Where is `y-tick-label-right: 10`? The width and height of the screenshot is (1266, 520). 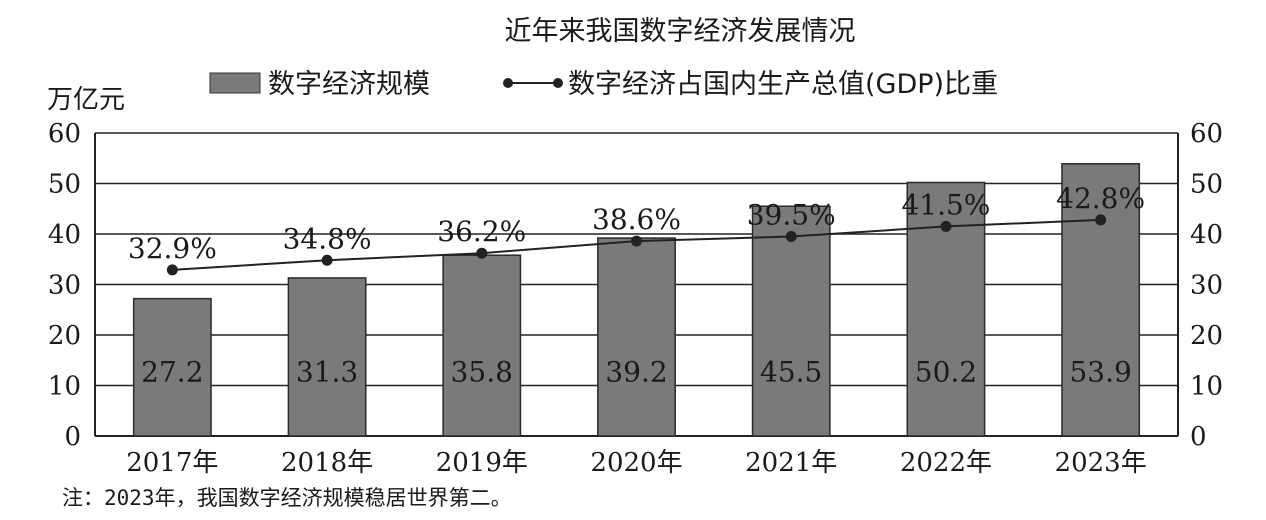 y-tick-label-right: 10 is located at coordinates (1206, 387).